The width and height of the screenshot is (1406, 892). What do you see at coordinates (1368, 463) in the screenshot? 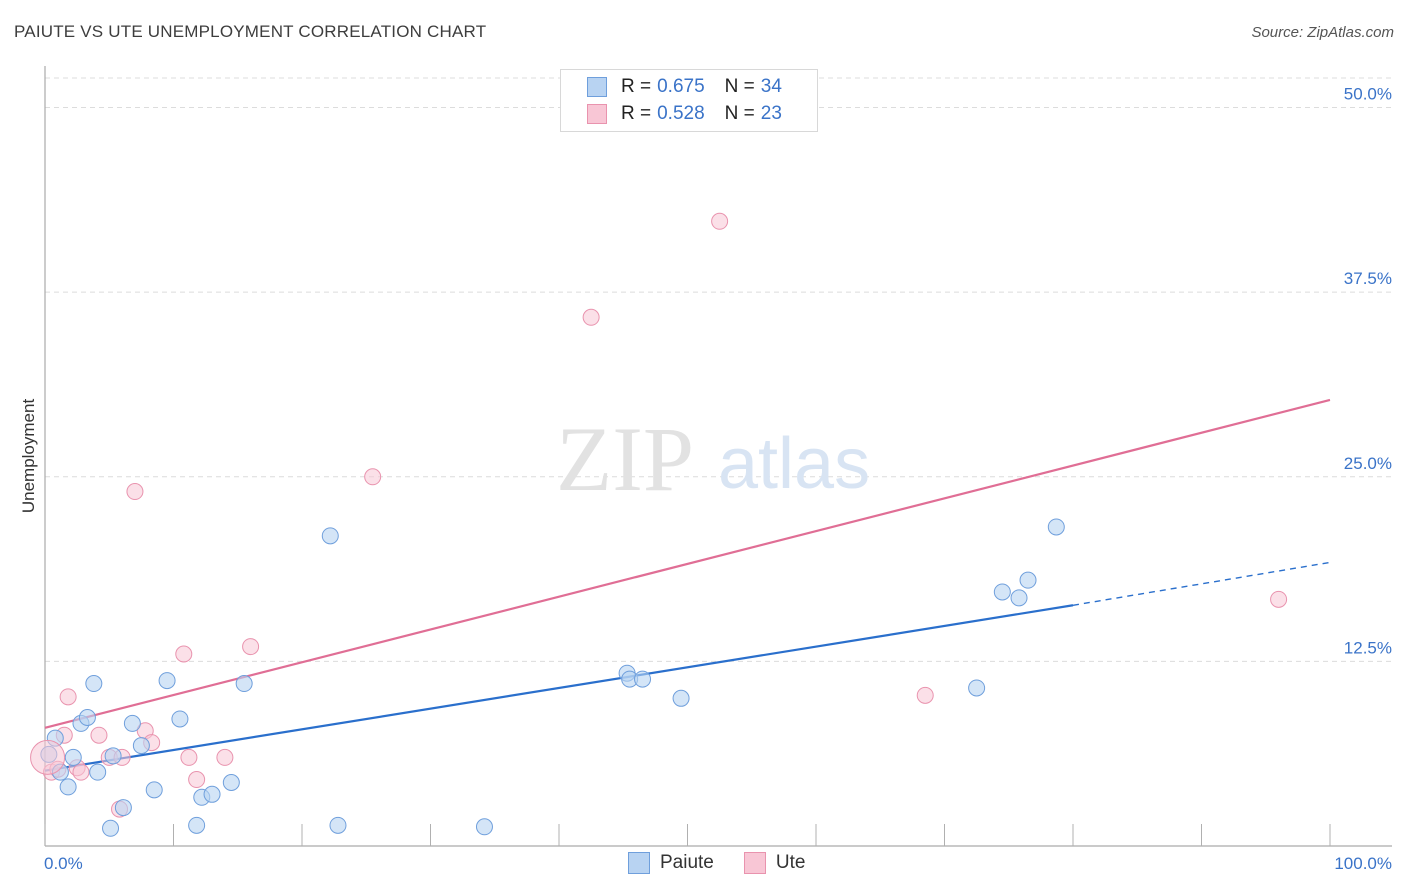
I see `y-tick-label: 25.0%` at bounding box center [1368, 463].